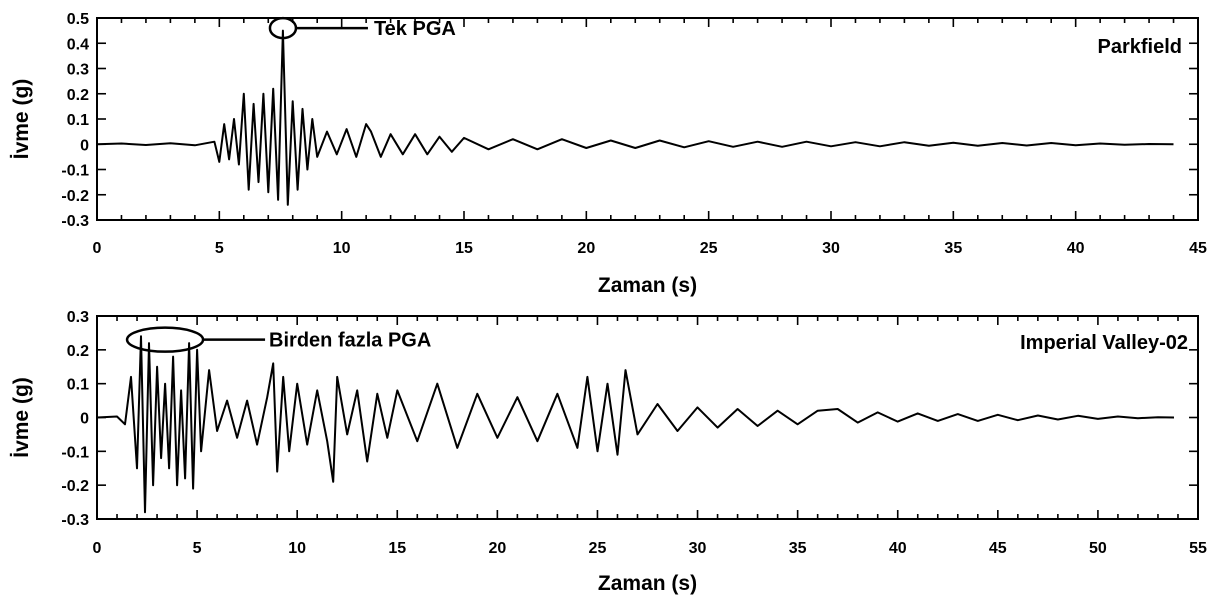 Image resolution: width=1218 pixels, height=600 pixels. I want to click on x-tick-label: 55, so click(1198, 548).